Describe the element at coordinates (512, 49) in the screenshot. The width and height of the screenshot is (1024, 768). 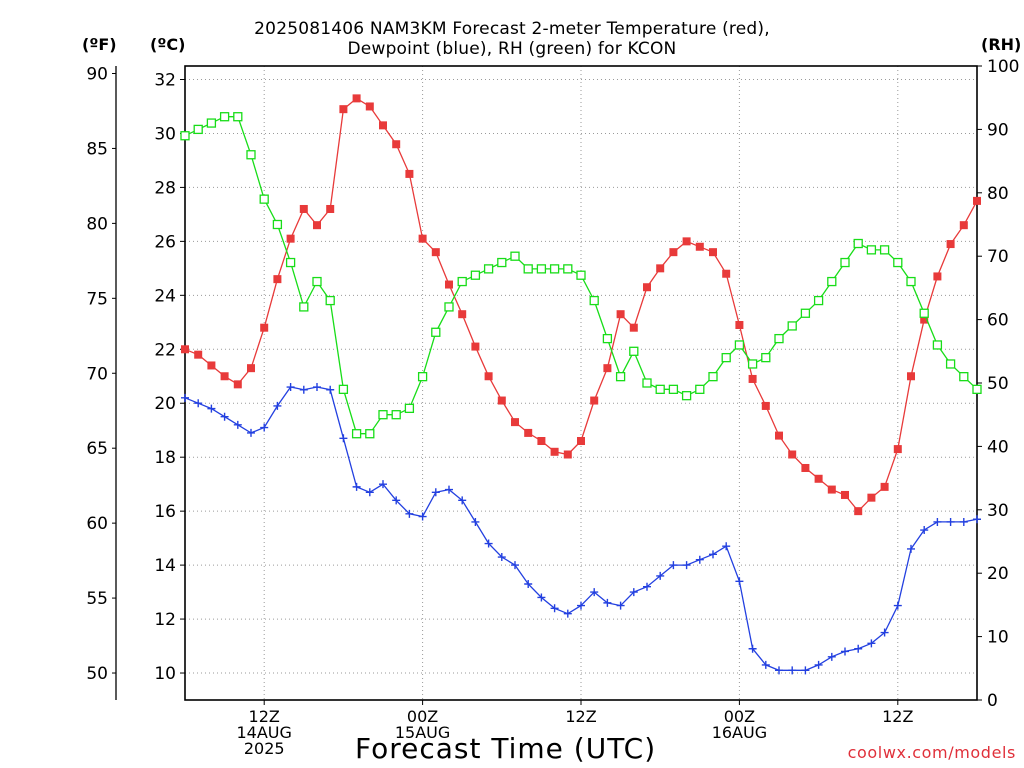
I see `chart-title-line-2: Dewpoint (blue), RH (green) for KCON` at that location.